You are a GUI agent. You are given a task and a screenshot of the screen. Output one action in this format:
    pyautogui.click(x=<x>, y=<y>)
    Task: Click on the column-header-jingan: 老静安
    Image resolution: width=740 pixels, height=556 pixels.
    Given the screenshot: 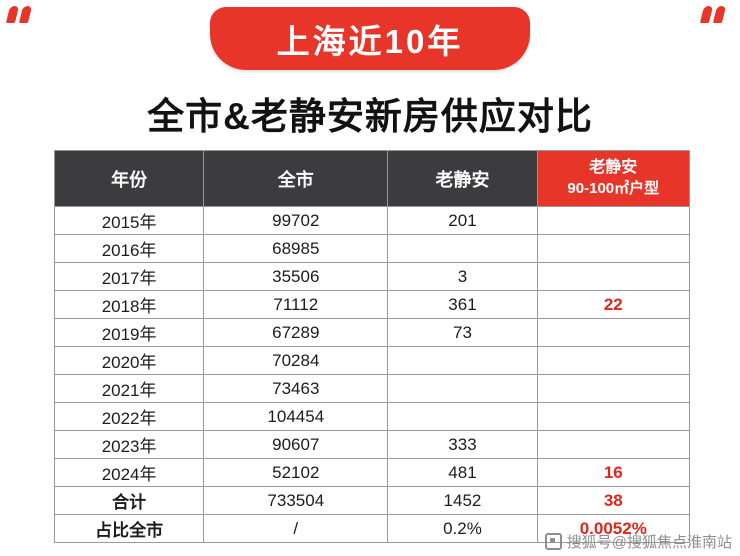 What is the action you would take?
    pyautogui.click(x=462, y=178)
    